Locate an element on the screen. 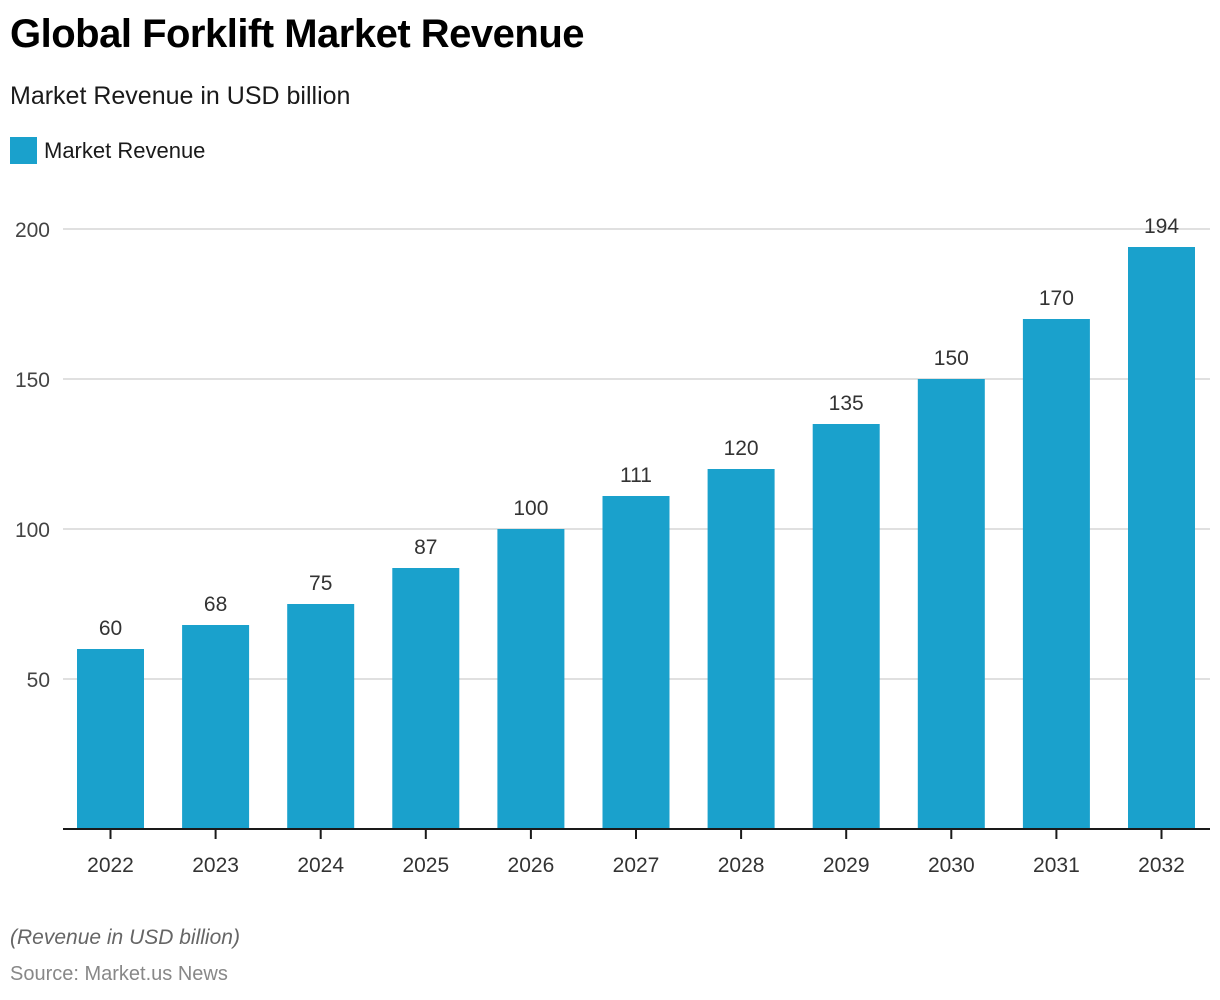 This screenshot has width=1220, height=1000. data-label-2025: 87 is located at coordinates (425, 547).